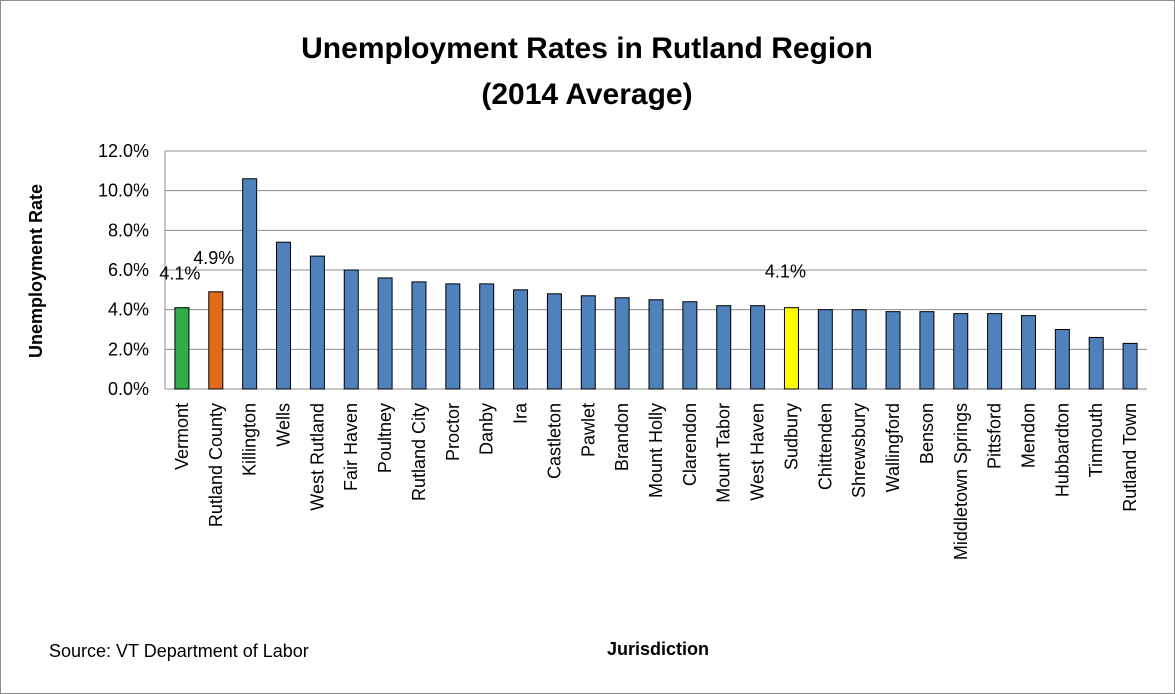  What do you see at coordinates (893, 447) in the screenshot?
I see `x-tick-label: Wallingford` at bounding box center [893, 447].